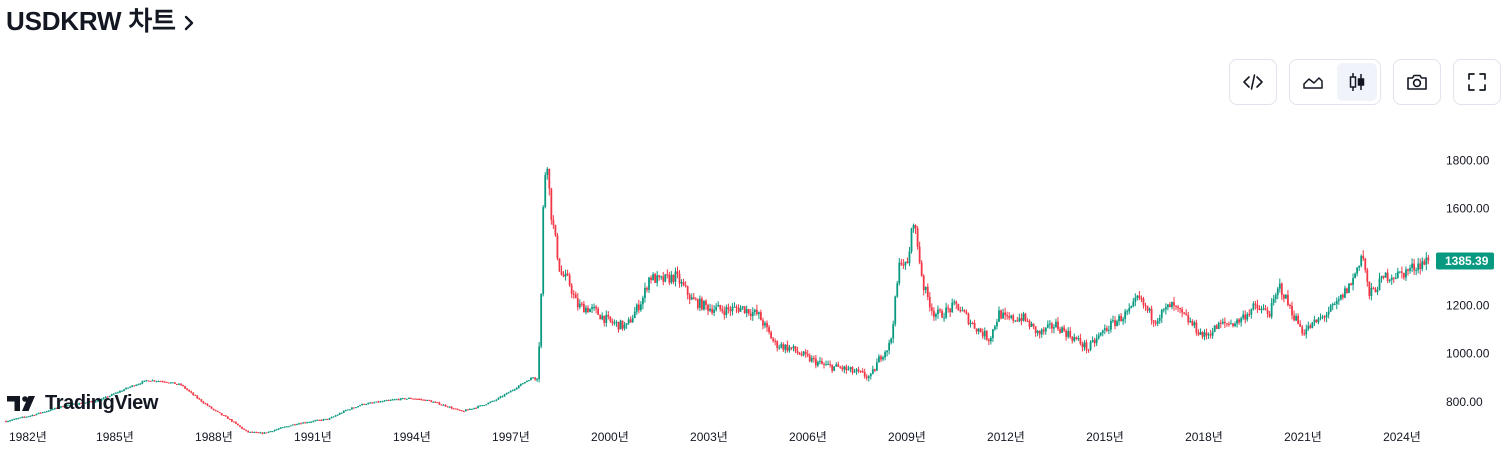 The image size is (1502, 454). Describe the element at coordinates (1417, 82) in the screenshot. I see `snapshot-button` at that location.